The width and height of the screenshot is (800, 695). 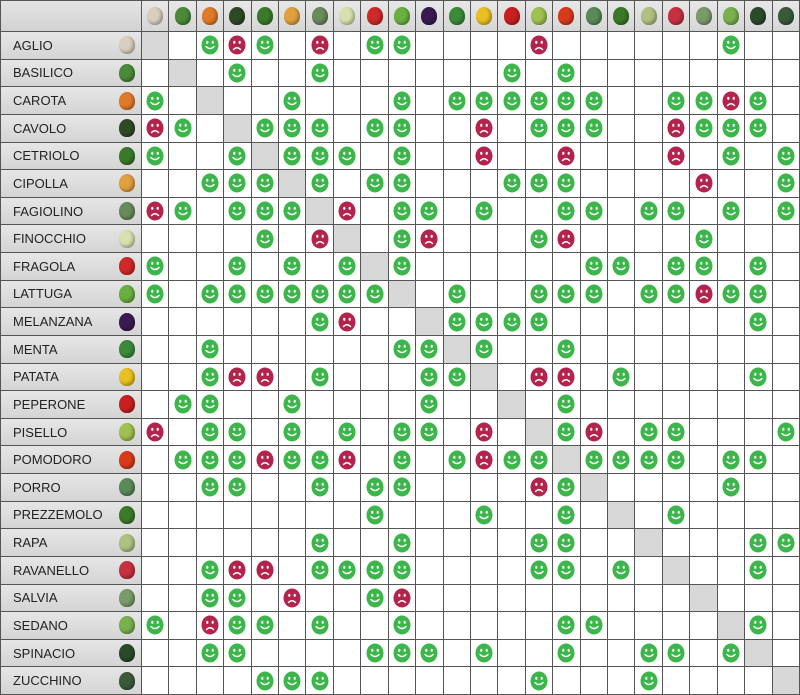 I want to click on vegetable-name: SEDANO, so click(x=40, y=625).